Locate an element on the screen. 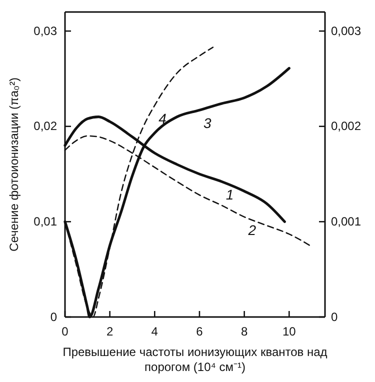 This screenshot has width=375, height=382. x-tick-label: 6 is located at coordinates (200, 331).